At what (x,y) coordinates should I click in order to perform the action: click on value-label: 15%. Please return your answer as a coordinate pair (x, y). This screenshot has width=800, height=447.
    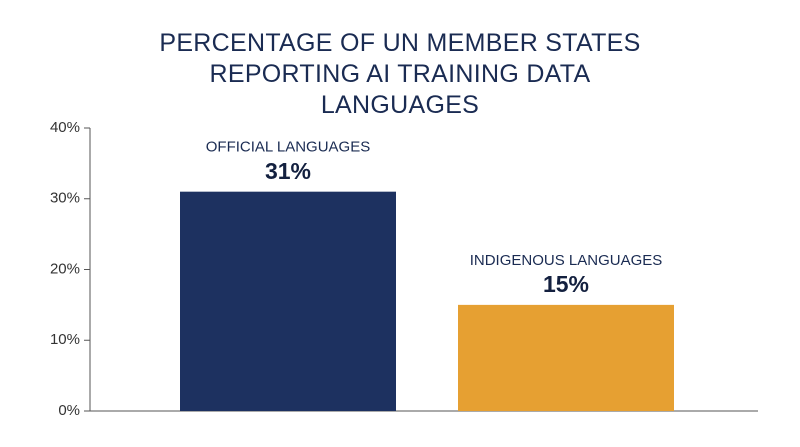
    Looking at the image, I should click on (566, 284).